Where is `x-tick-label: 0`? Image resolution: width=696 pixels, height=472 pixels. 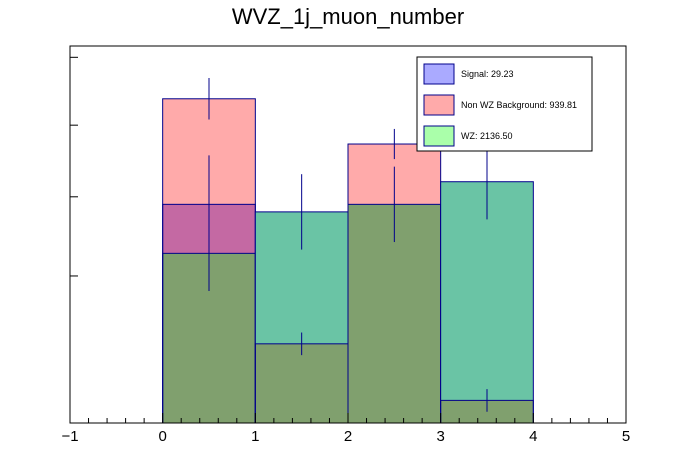
x-tick-label: 0 is located at coordinates (162, 436).